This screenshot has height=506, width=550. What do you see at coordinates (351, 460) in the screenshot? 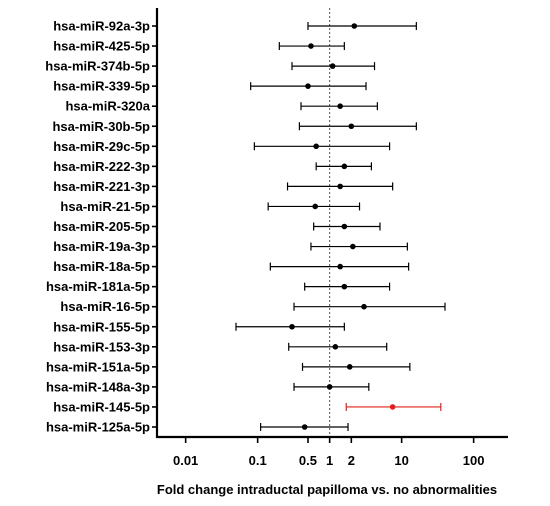
I see `x-tick-label: 2` at bounding box center [351, 460].